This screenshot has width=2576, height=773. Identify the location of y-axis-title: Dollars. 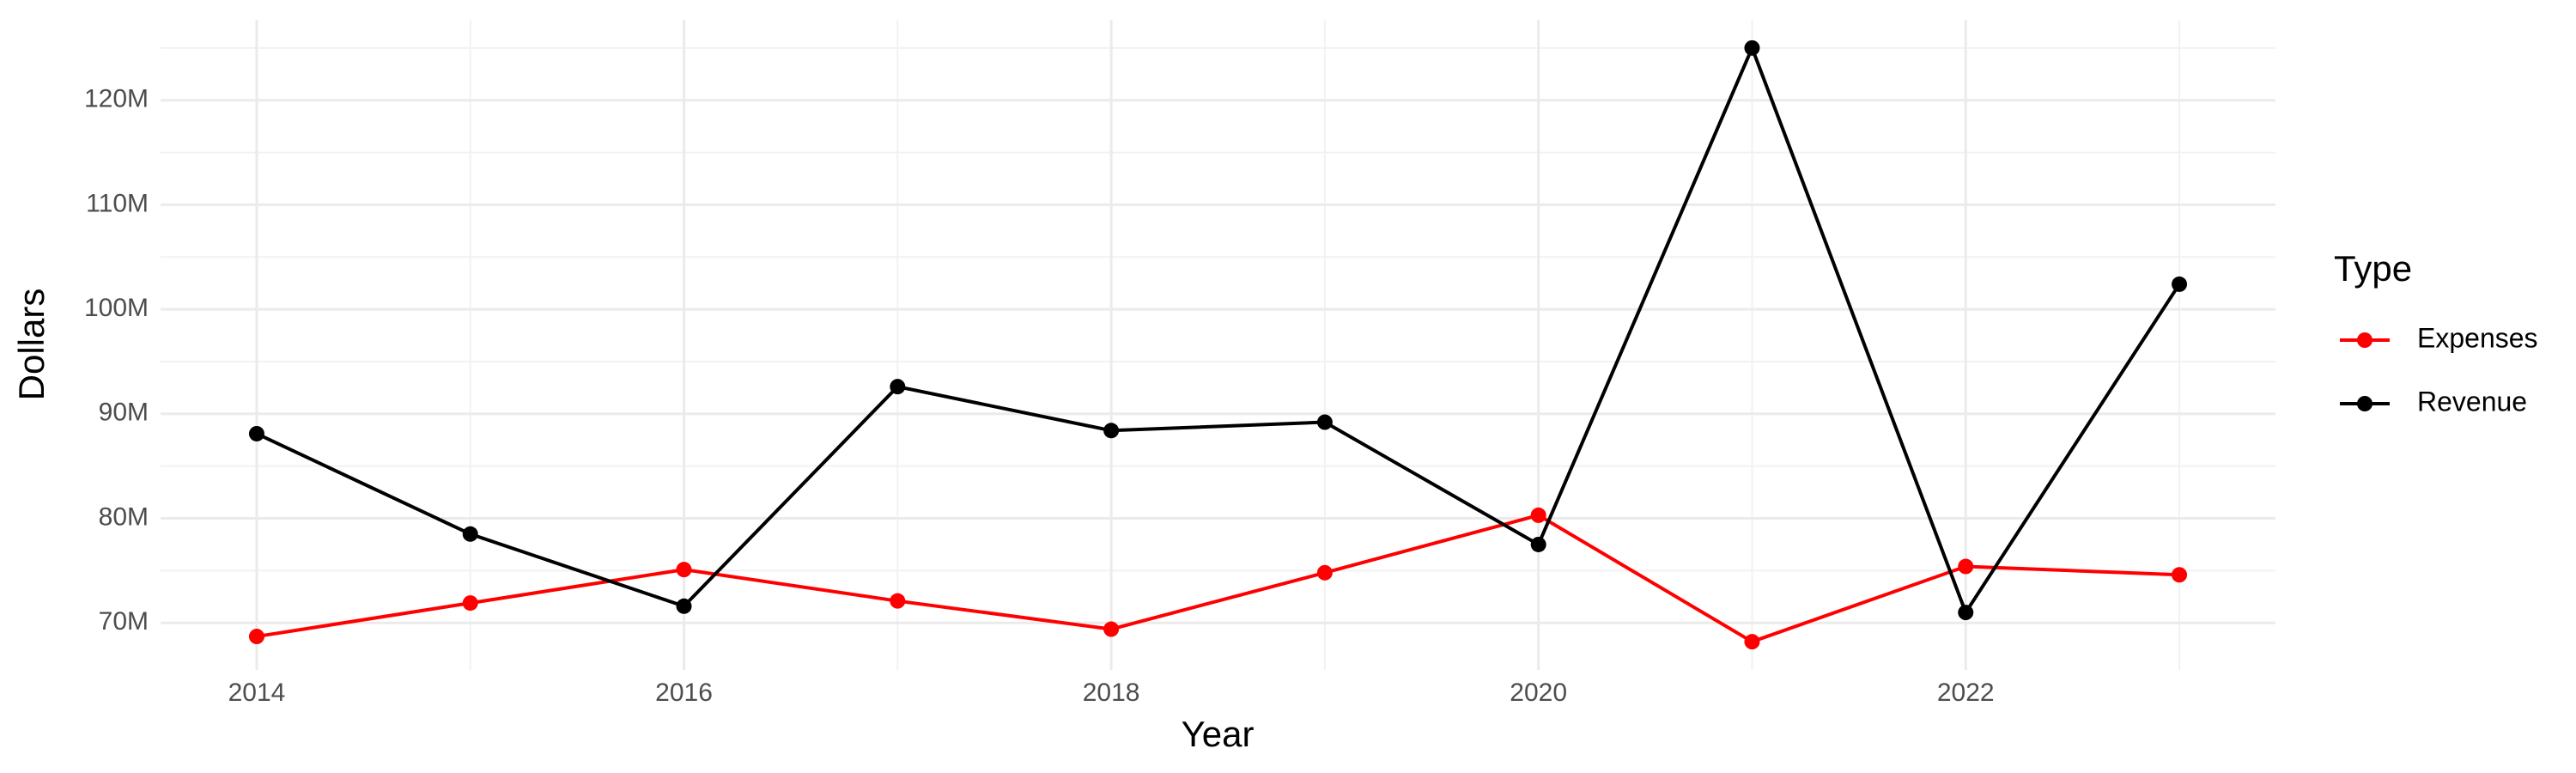
(32, 345).